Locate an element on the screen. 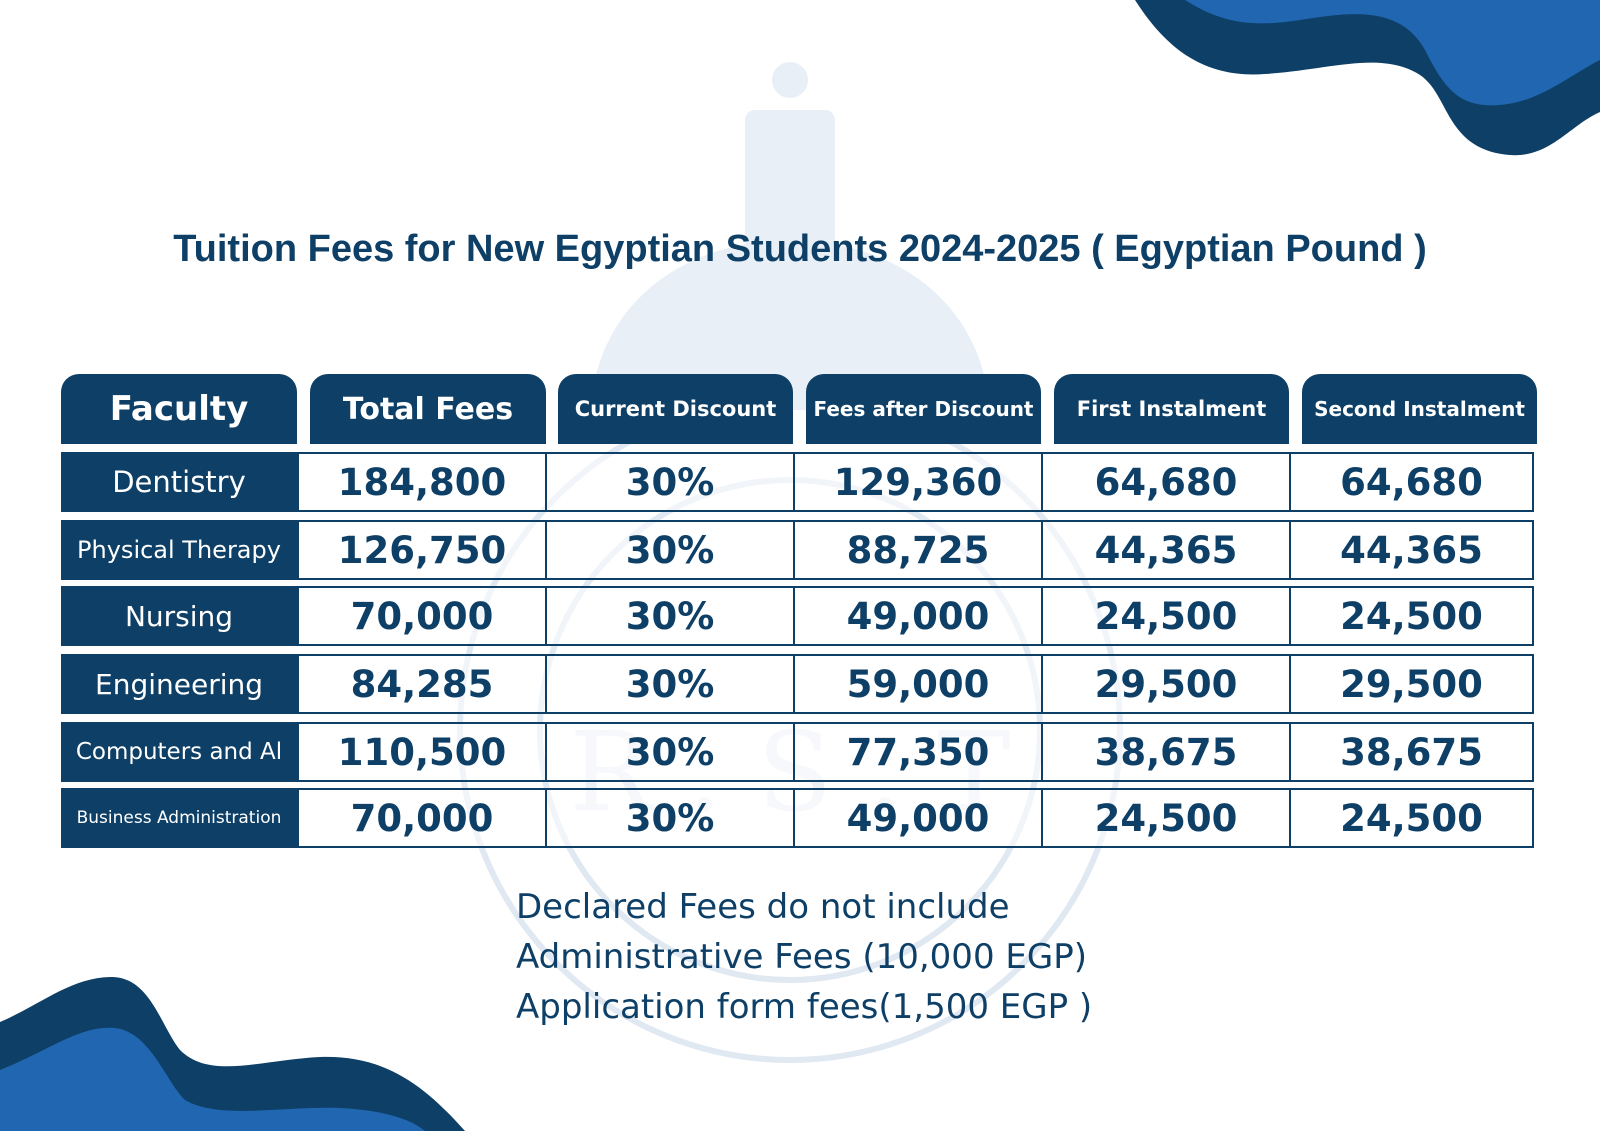 The height and width of the screenshot is (1131, 1600). fees-after-discount-cell: 77,350 is located at coordinates (919, 752).